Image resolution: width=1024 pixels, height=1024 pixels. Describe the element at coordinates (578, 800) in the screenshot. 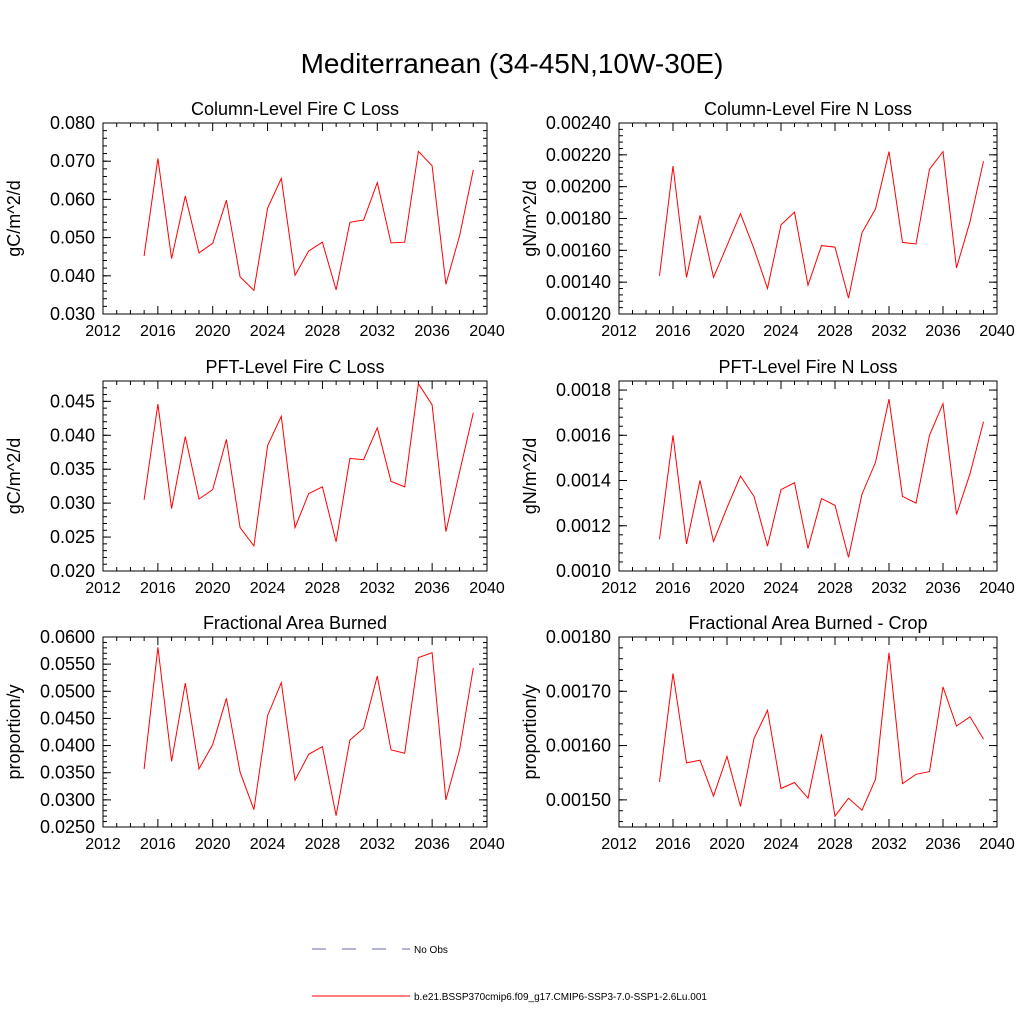

I see `y-tick-label: 0.00150` at that location.